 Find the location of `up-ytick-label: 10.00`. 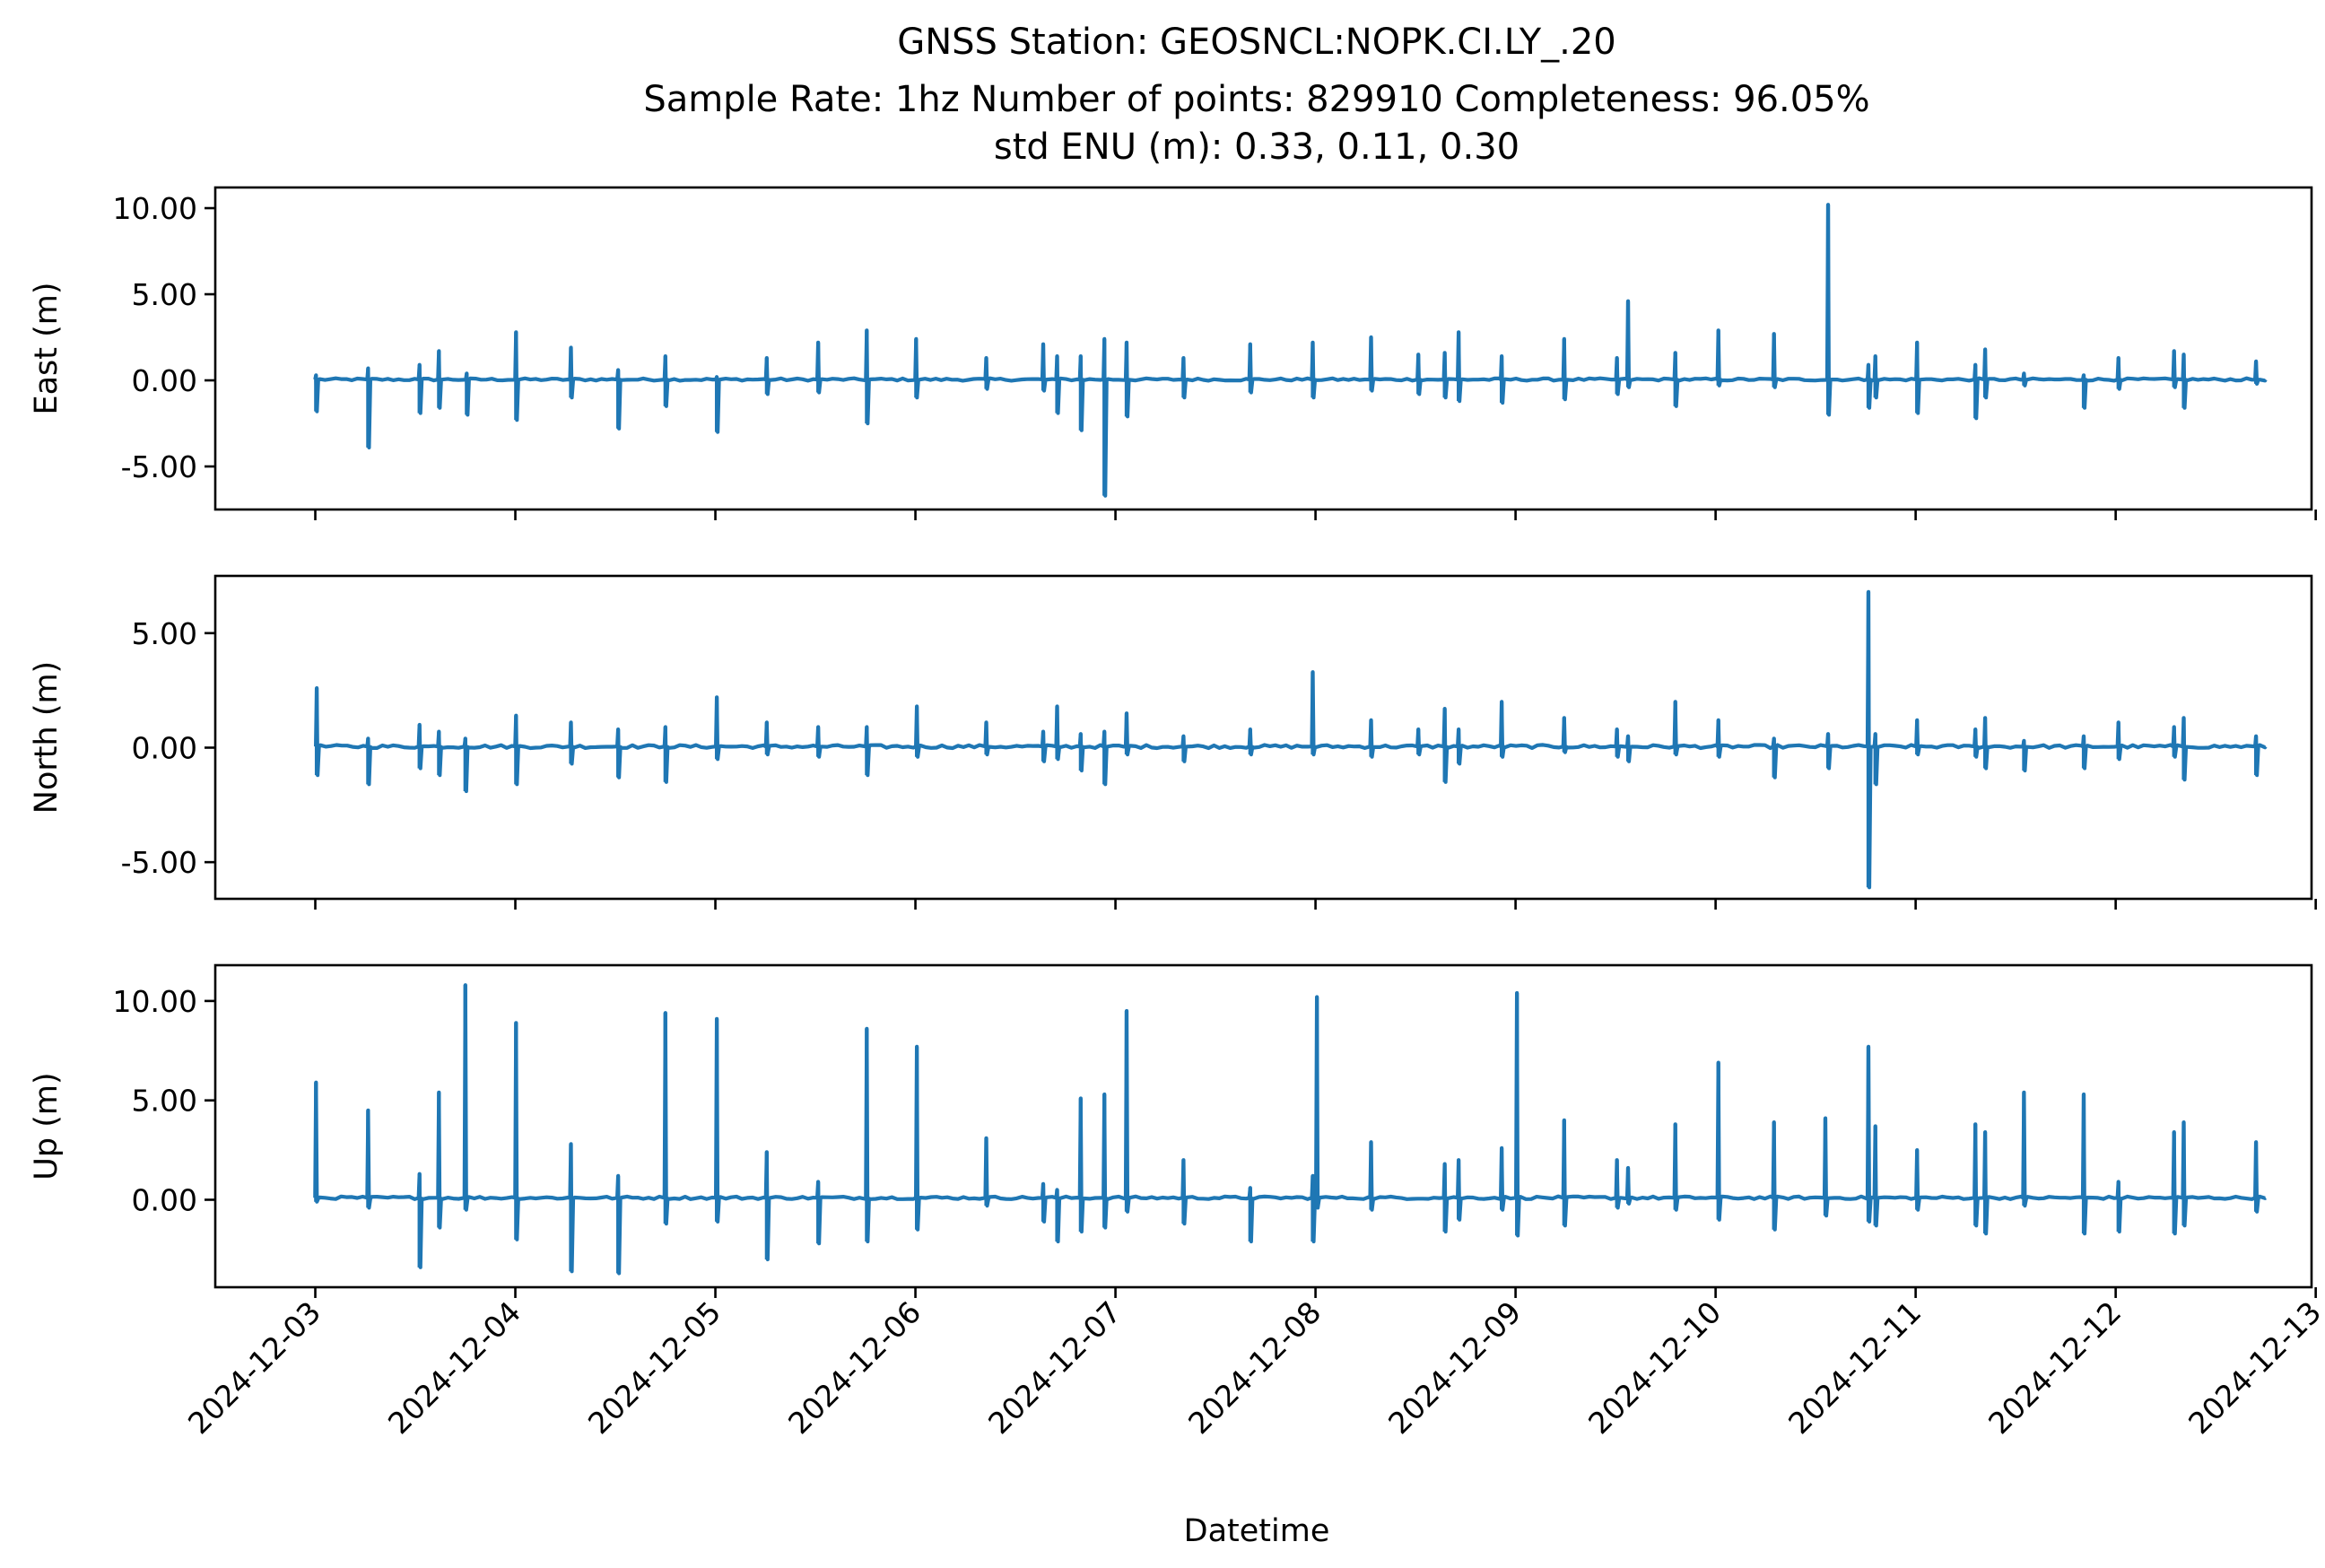

up-ytick-label: 10.00 is located at coordinates (155, 1002).